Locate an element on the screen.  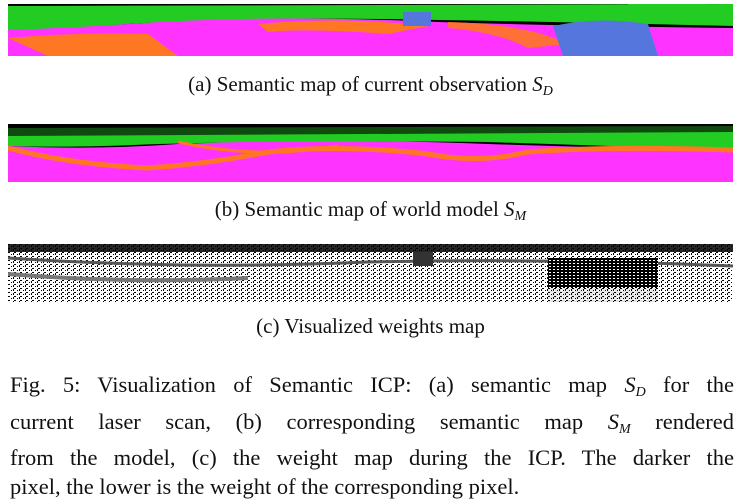
caption-a-text: (a) Semantic map of current observation is located at coordinates (357, 84).